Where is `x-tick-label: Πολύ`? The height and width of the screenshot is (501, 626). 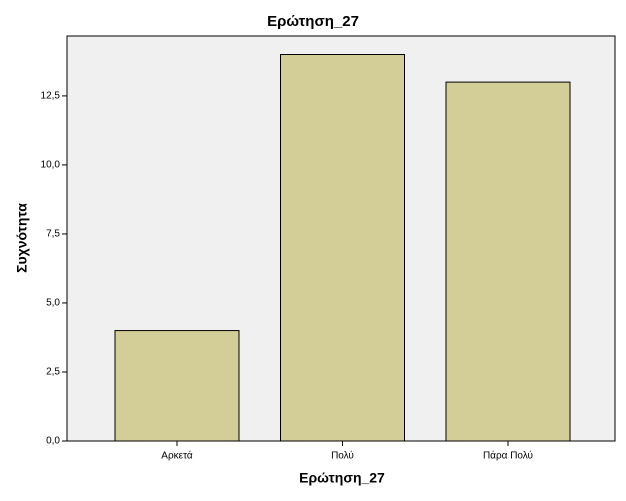
x-tick-label: Πολύ is located at coordinates (342, 456).